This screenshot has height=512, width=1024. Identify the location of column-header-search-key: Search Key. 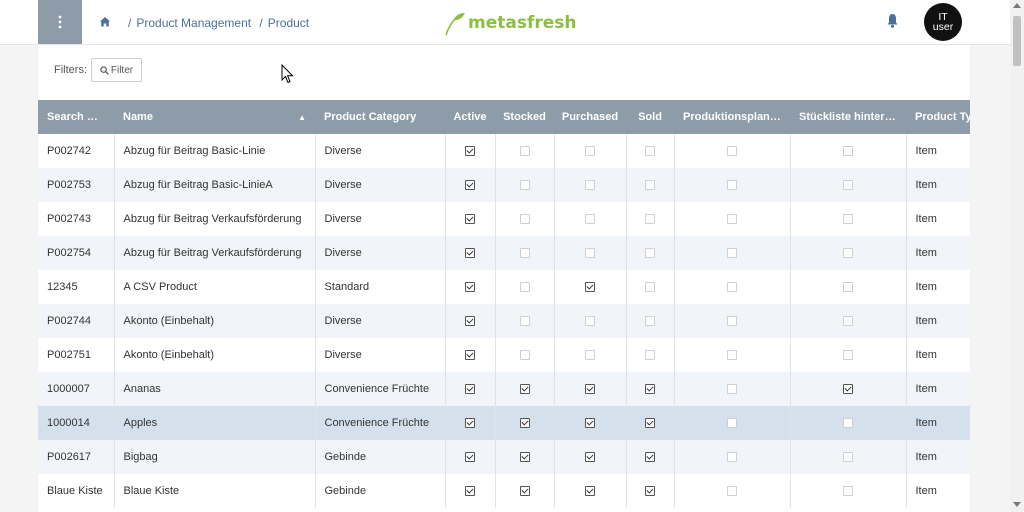
(76, 117).